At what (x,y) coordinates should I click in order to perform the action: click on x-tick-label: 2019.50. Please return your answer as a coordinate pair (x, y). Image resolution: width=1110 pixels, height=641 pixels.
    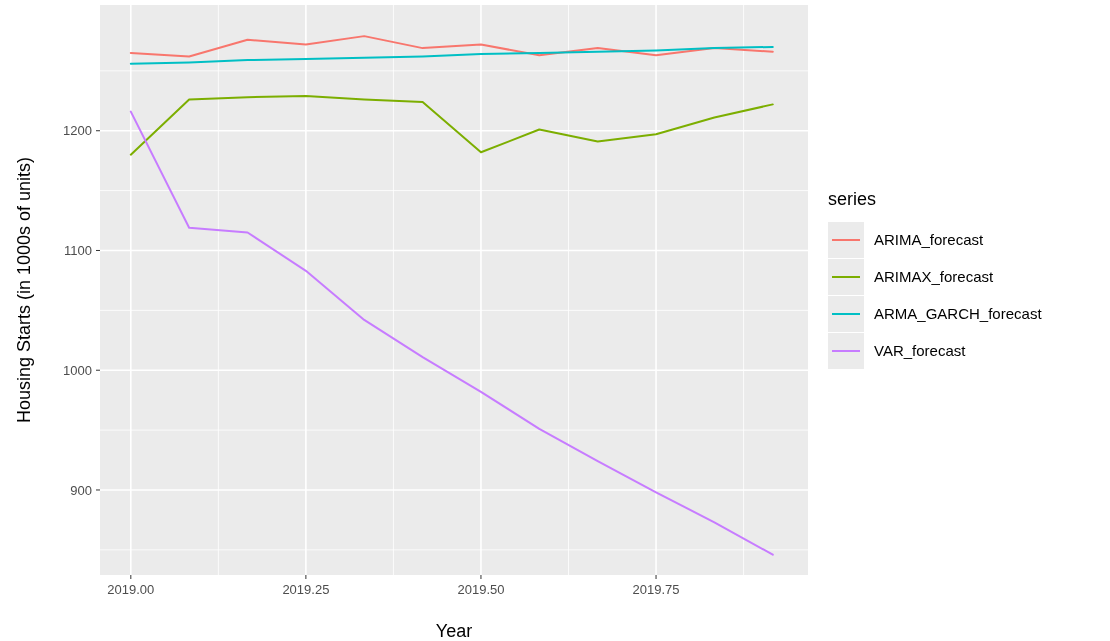
    Looking at the image, I should click on (481, 589).